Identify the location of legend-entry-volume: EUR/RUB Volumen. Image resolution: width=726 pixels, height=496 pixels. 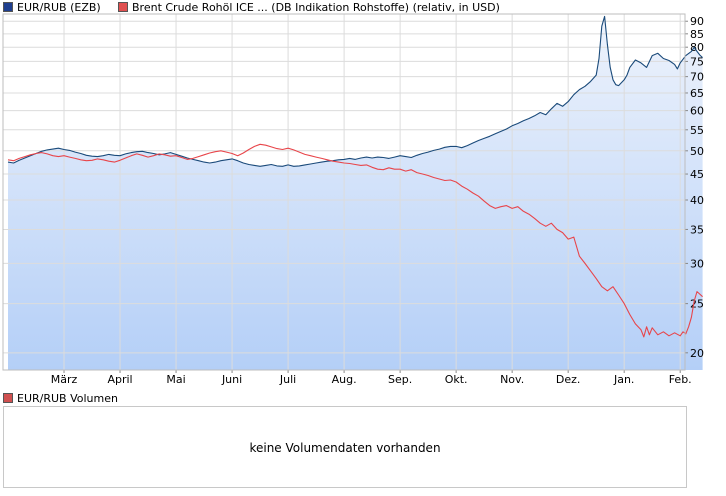
(60, 398).